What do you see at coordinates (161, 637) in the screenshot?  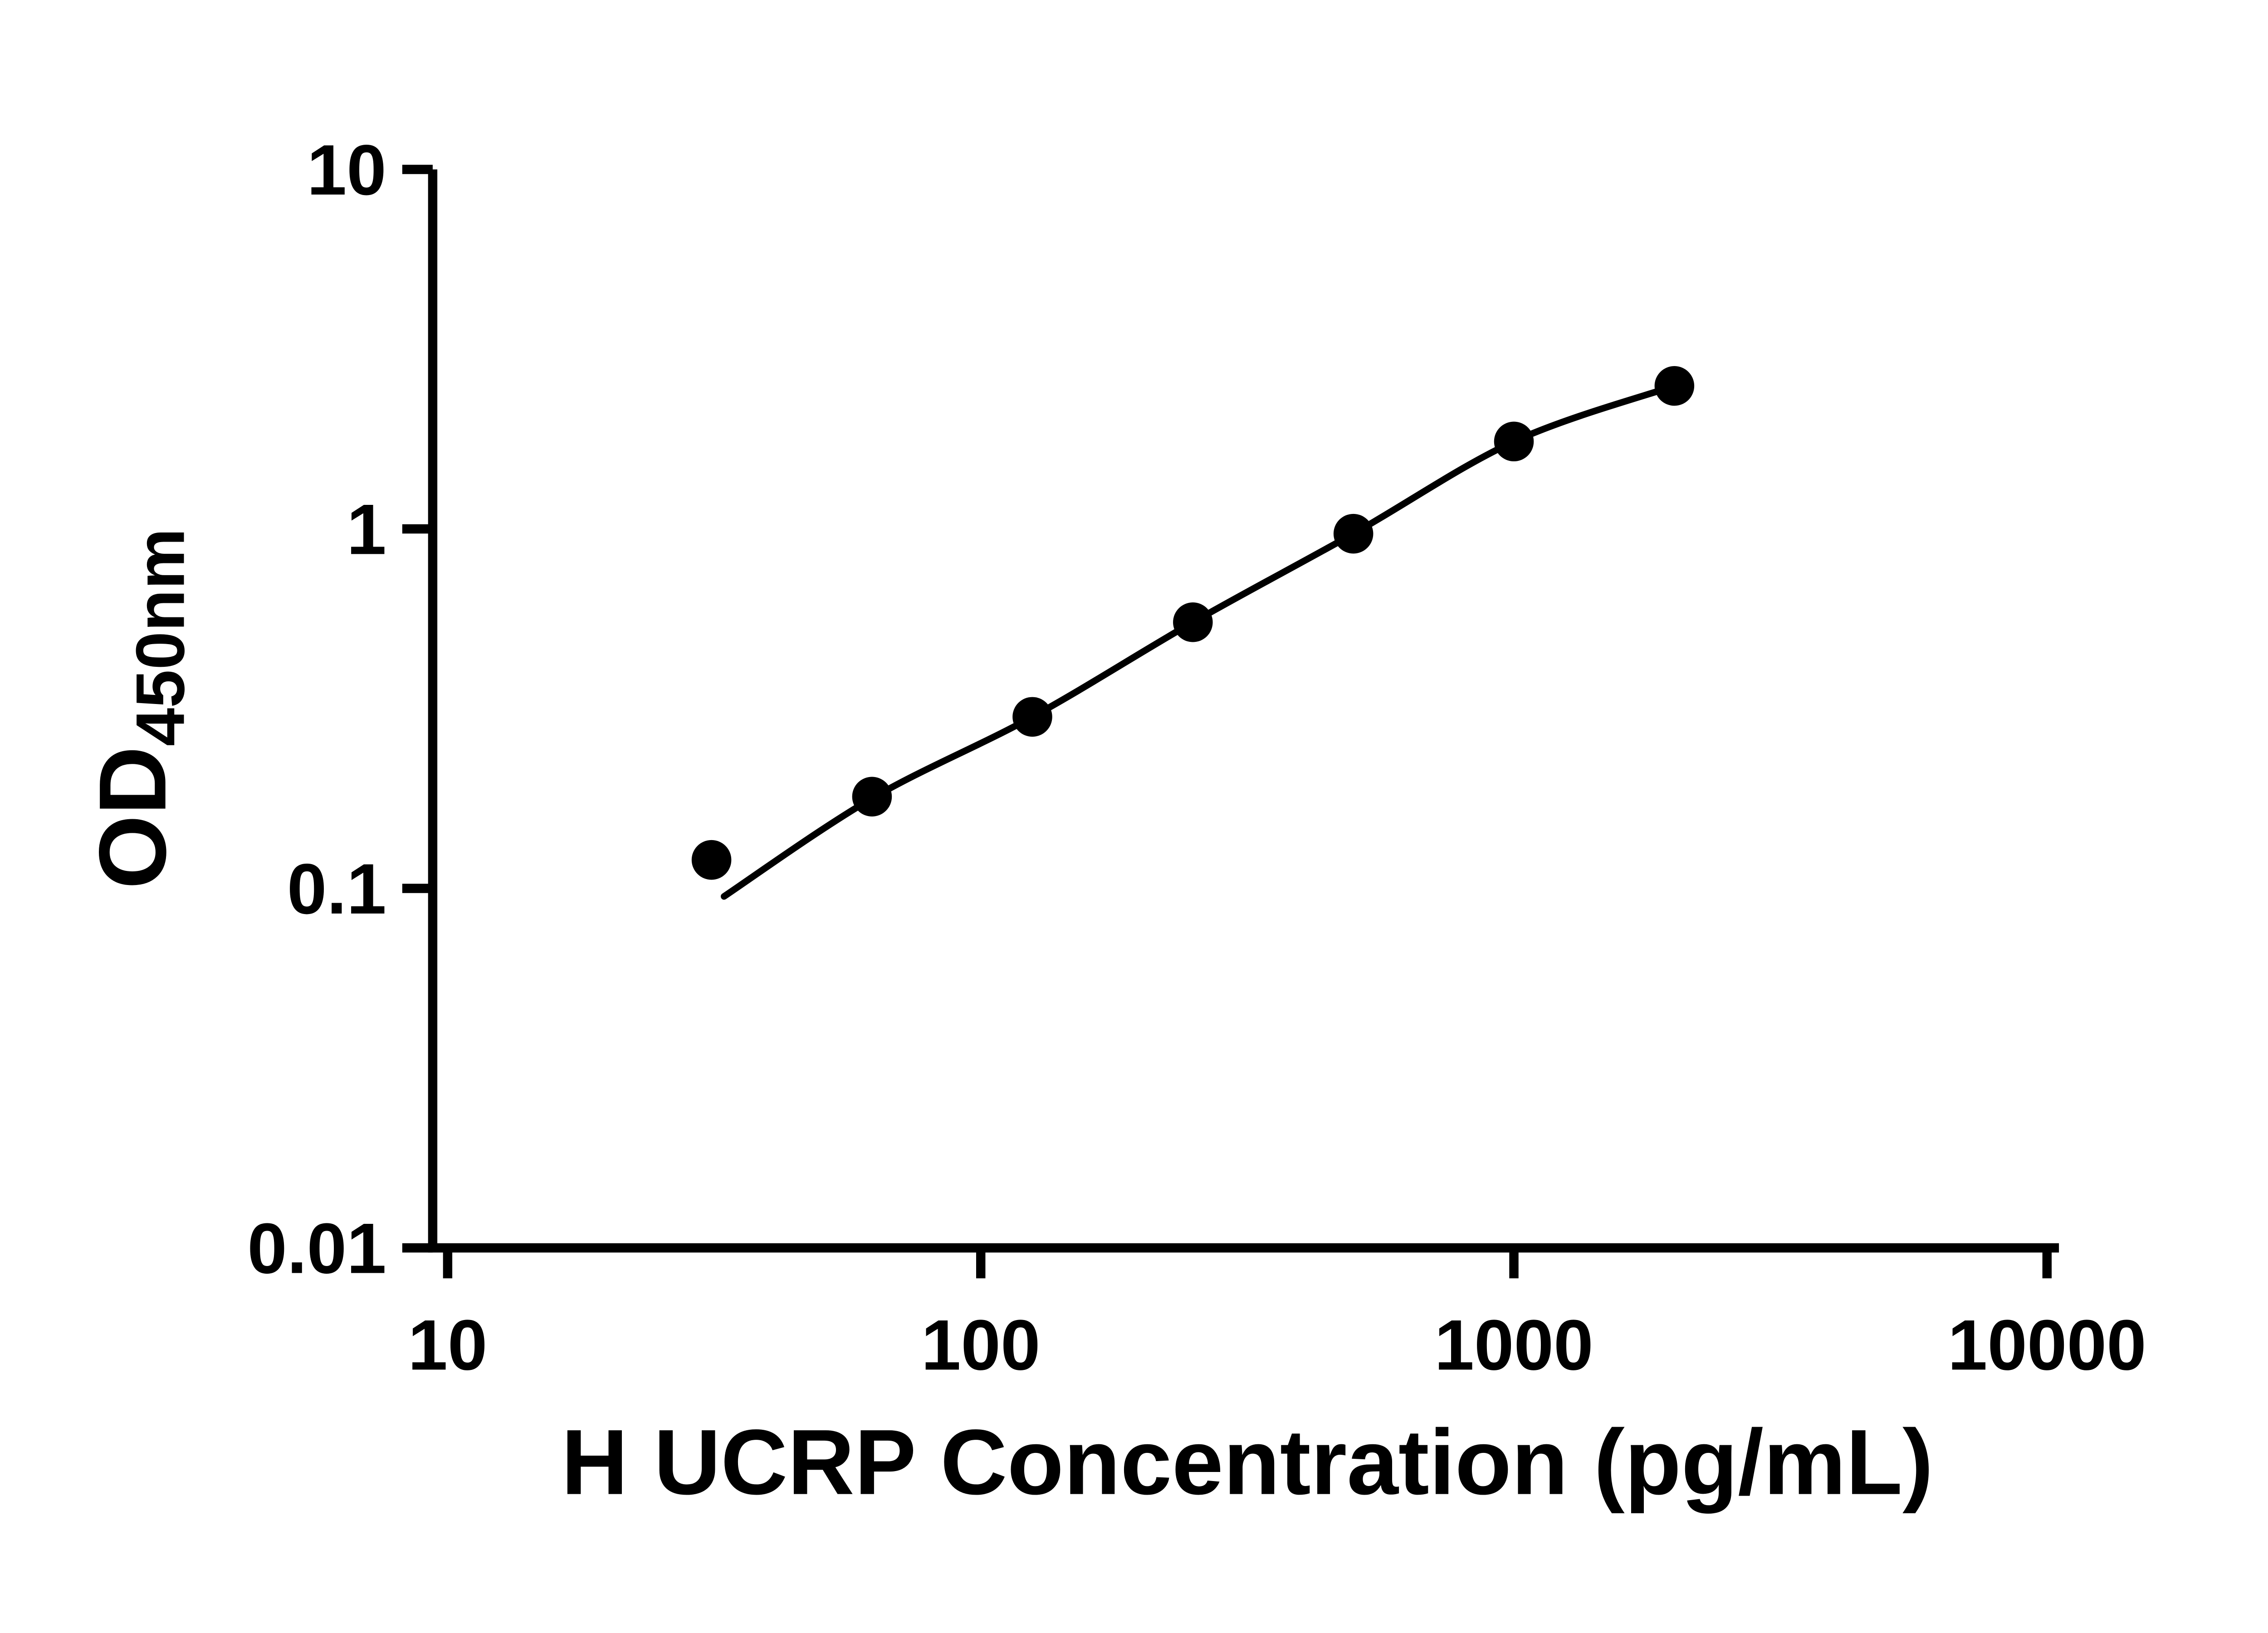 I see `y-axis-title-subscript: 450nm` at bounding box center [161, 637].